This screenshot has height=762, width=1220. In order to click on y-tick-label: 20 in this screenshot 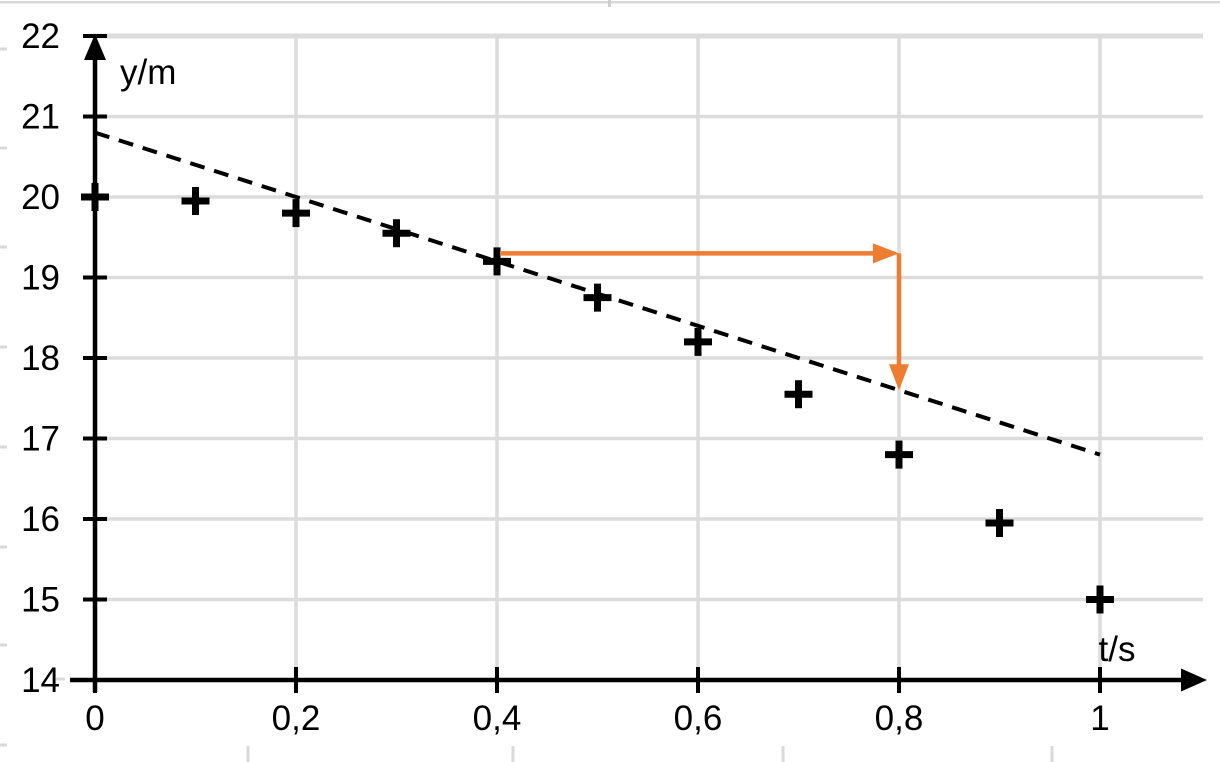, I will do `click(40, 197)`.